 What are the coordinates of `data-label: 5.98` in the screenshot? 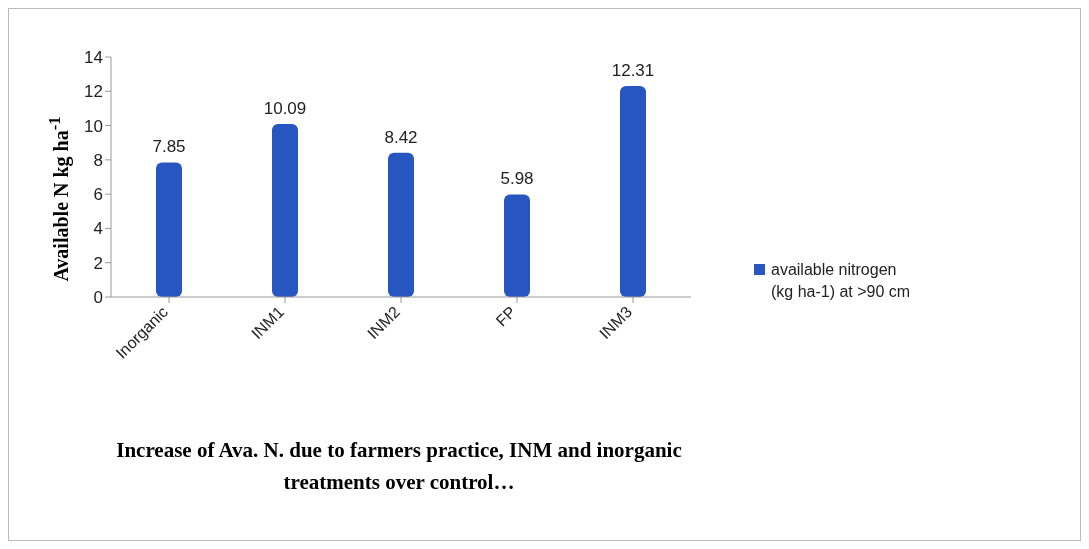 It's located at (517, 179).